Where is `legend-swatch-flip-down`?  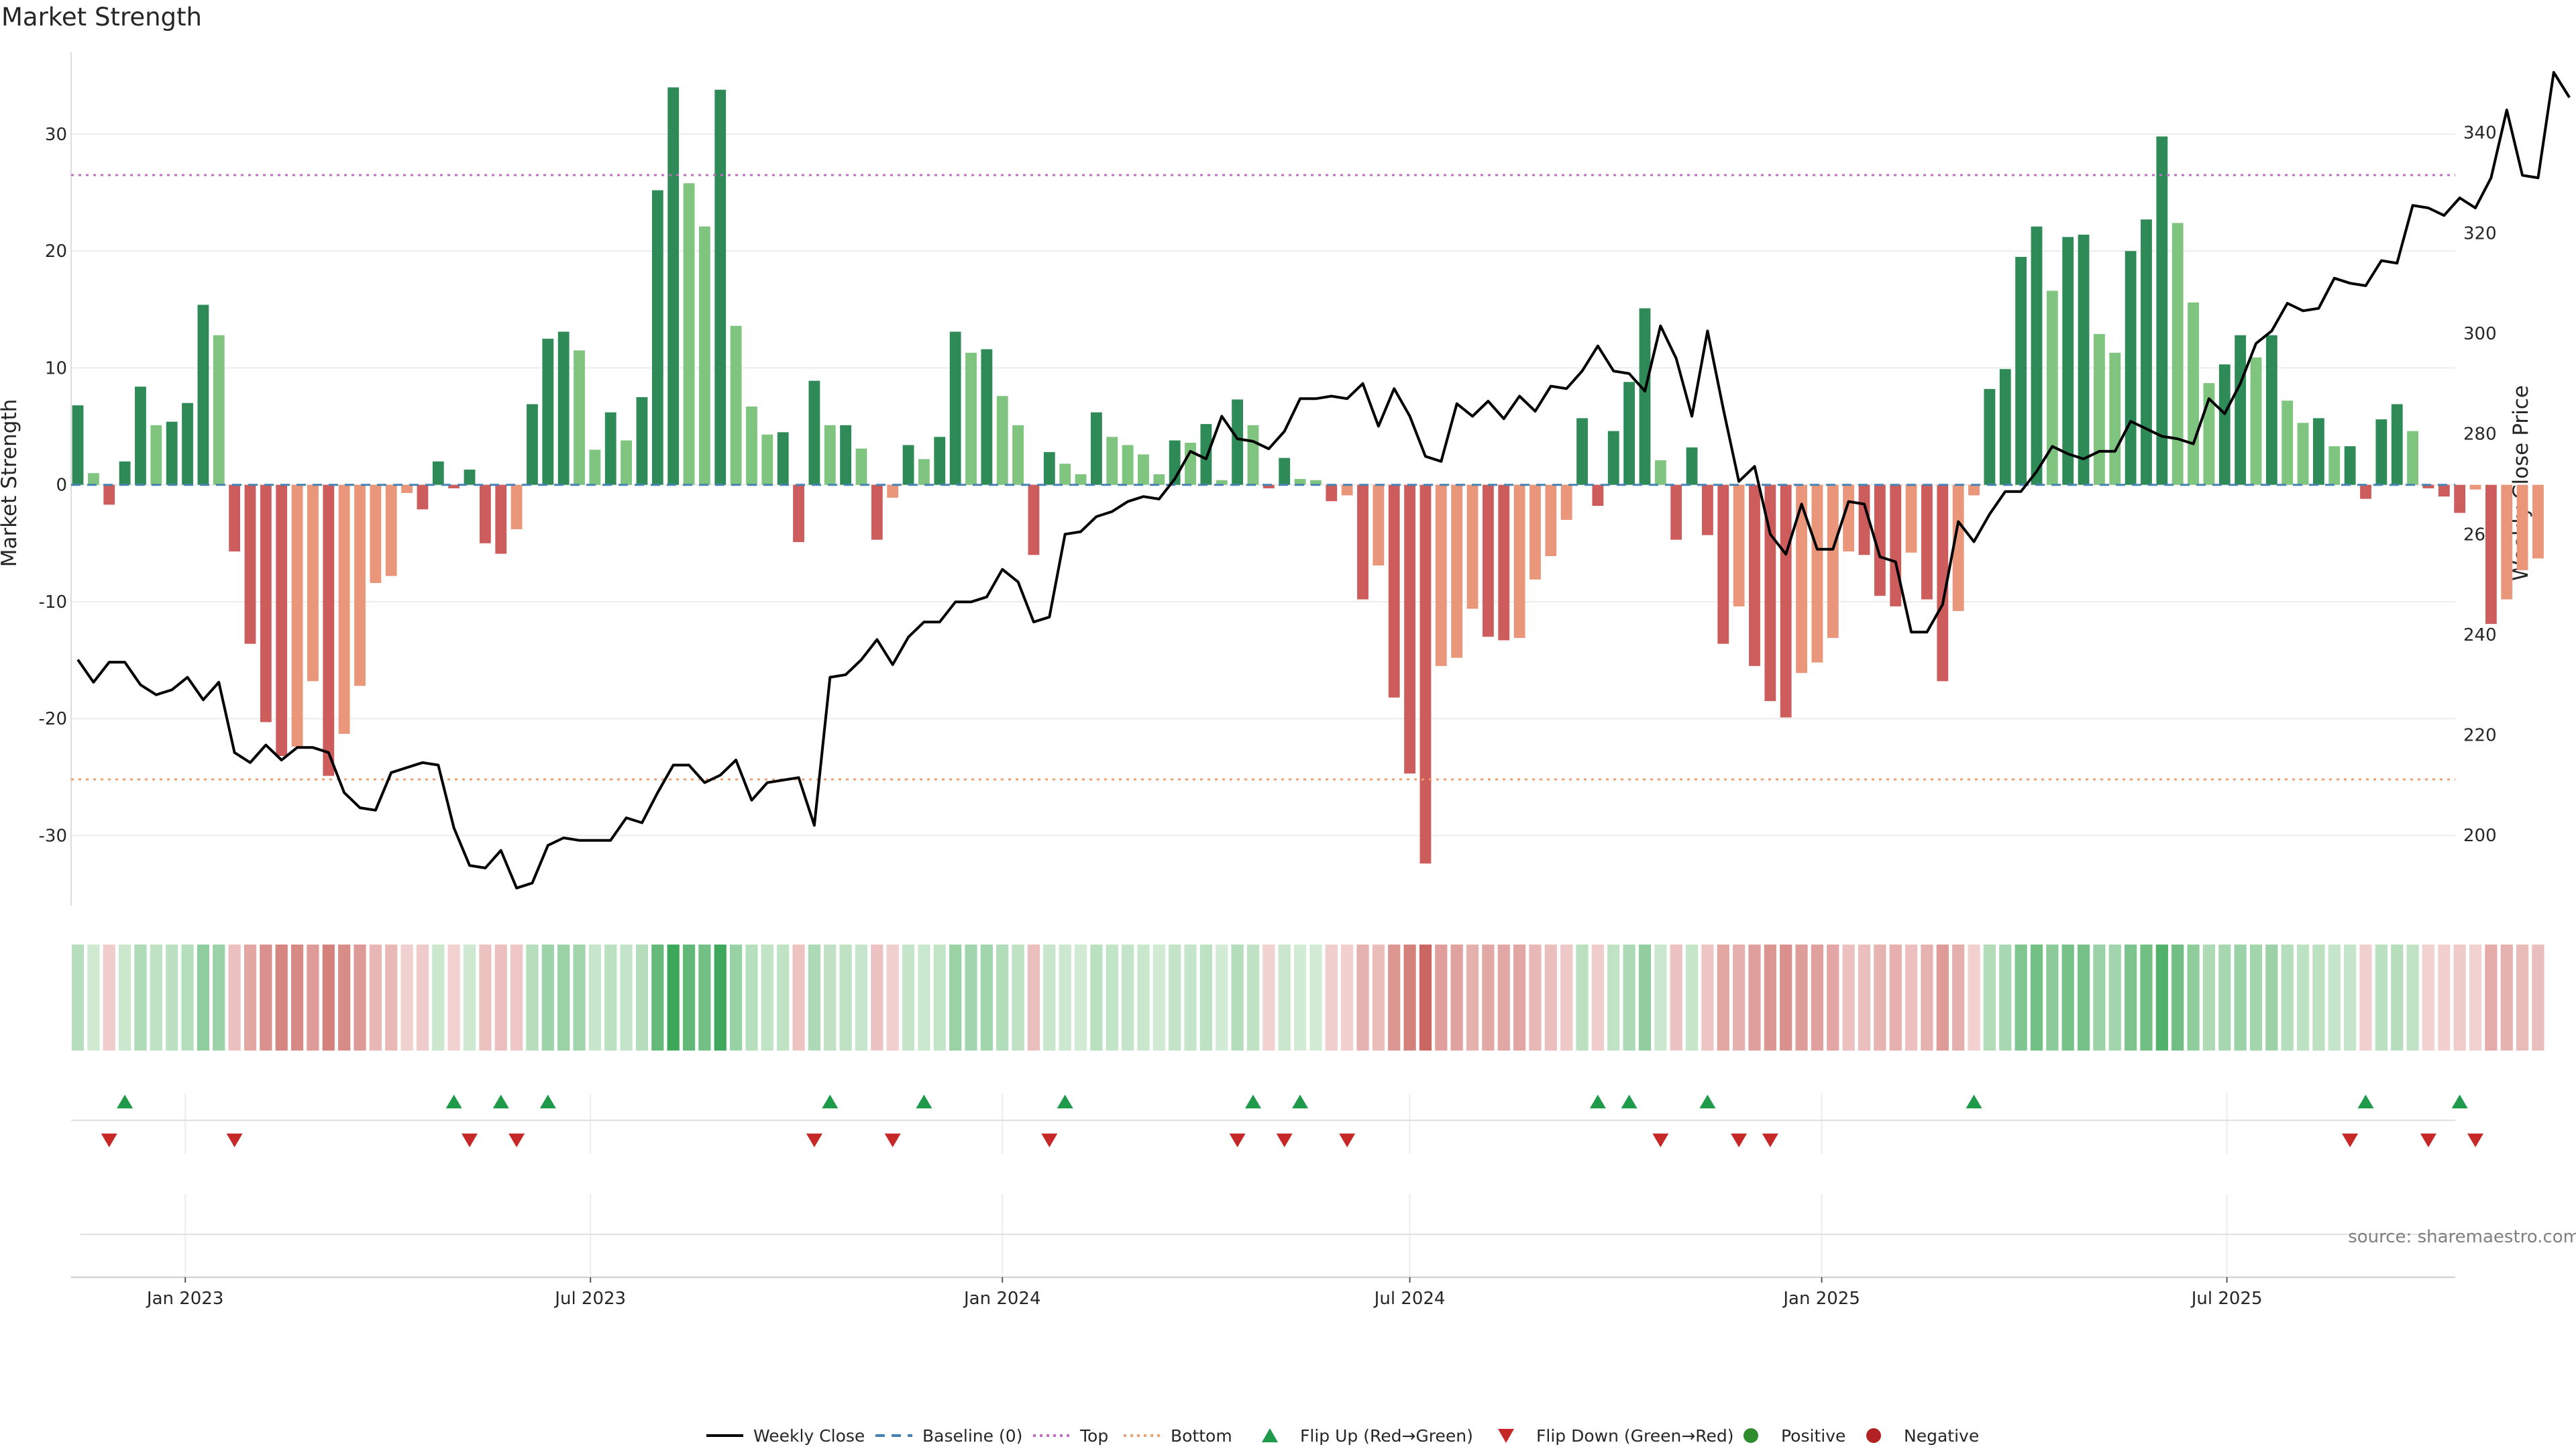 legend-swatch-flip-down is located at coordinates (1506, 1436).